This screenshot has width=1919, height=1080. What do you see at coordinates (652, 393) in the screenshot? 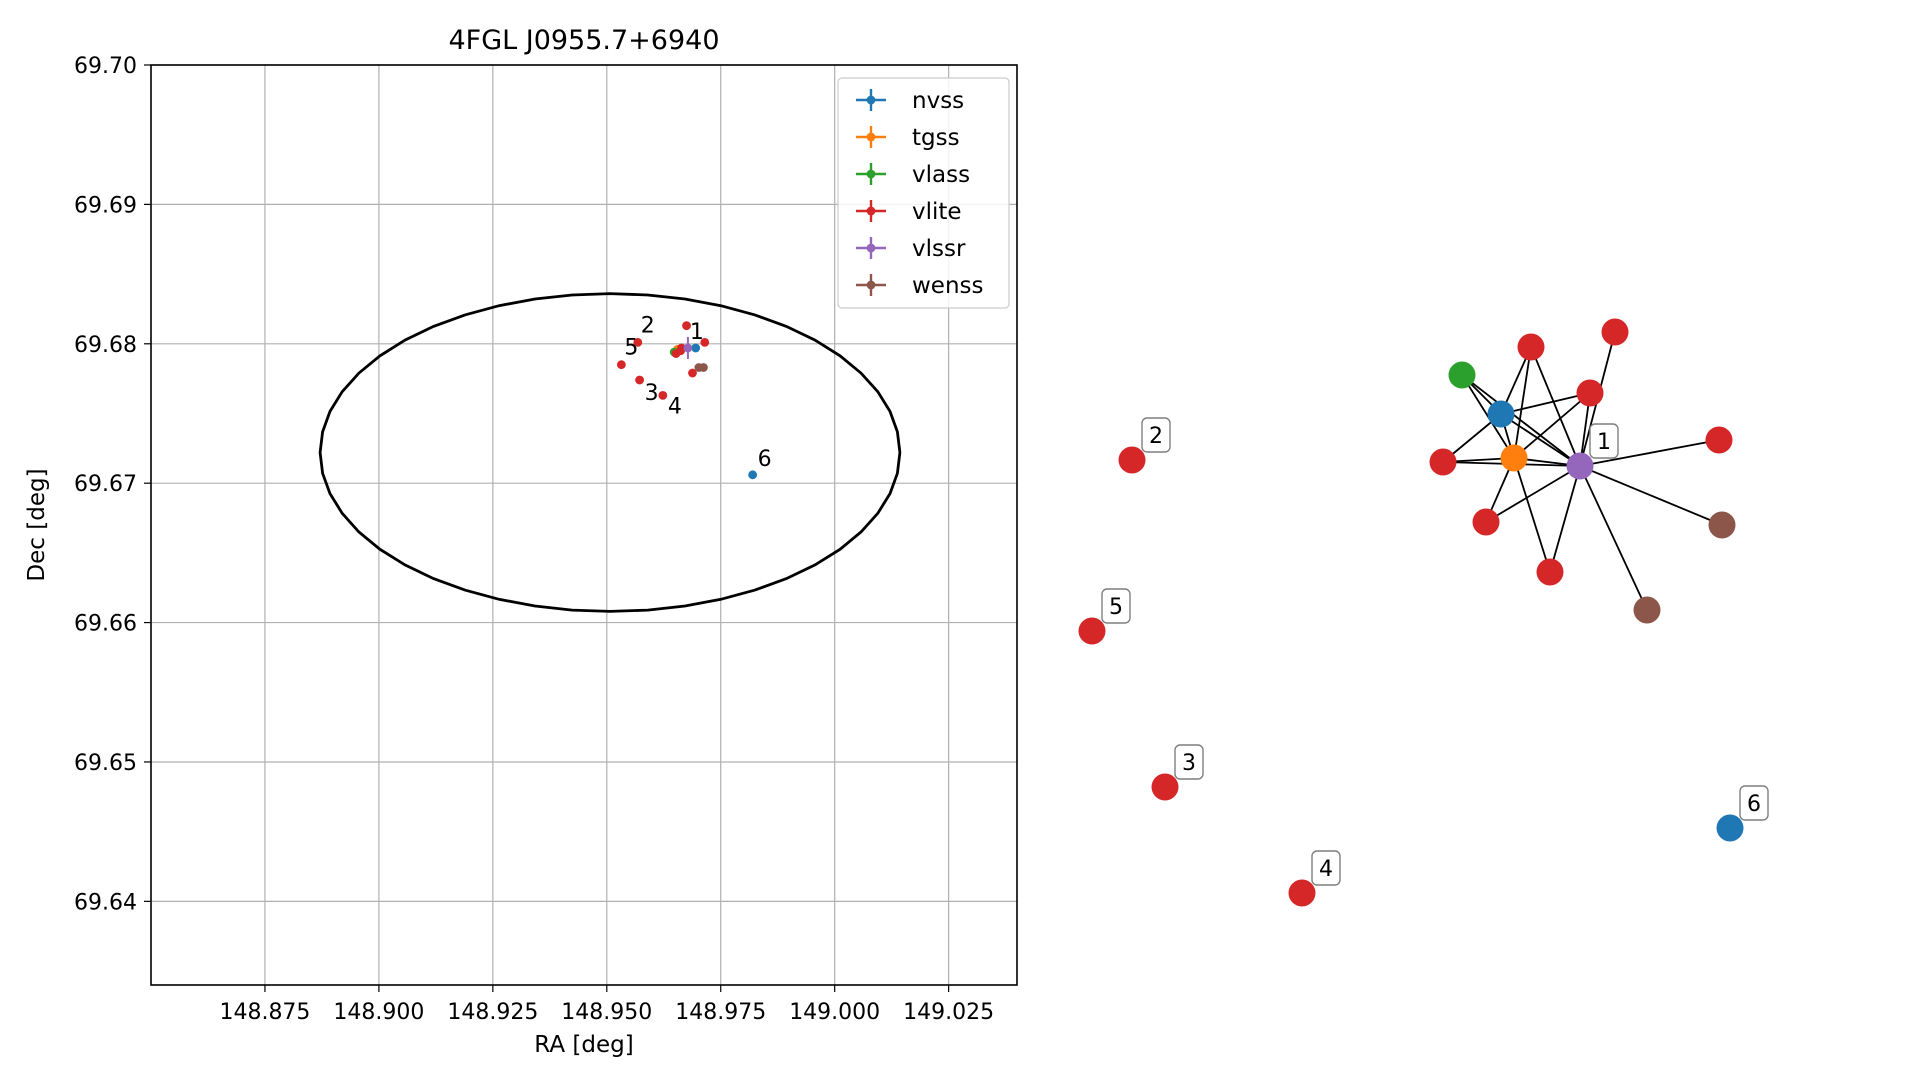
I see `source-number-label: 3` at bounding box center [652, 393].